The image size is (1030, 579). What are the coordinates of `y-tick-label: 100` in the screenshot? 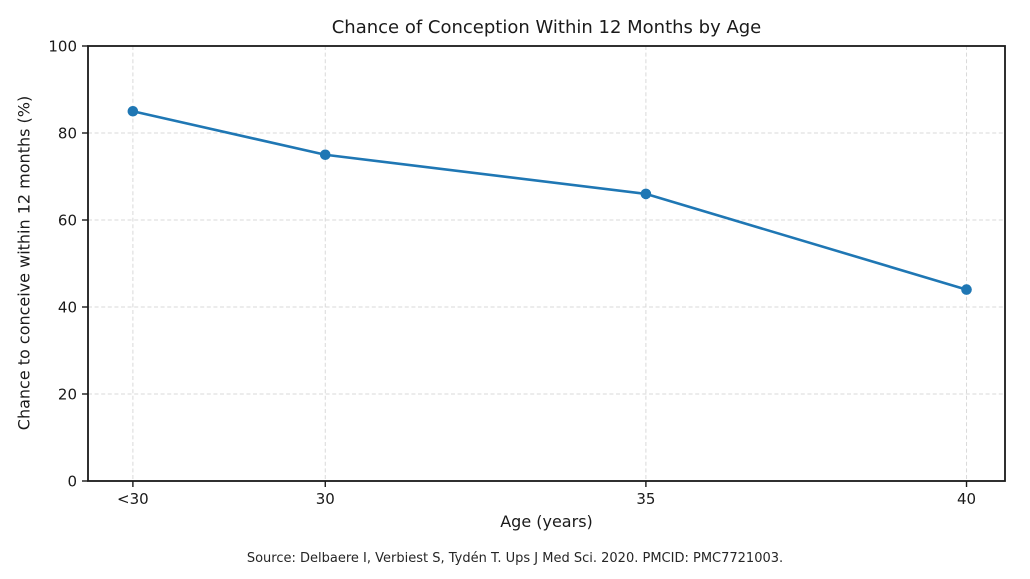 It's located at (62, 47).